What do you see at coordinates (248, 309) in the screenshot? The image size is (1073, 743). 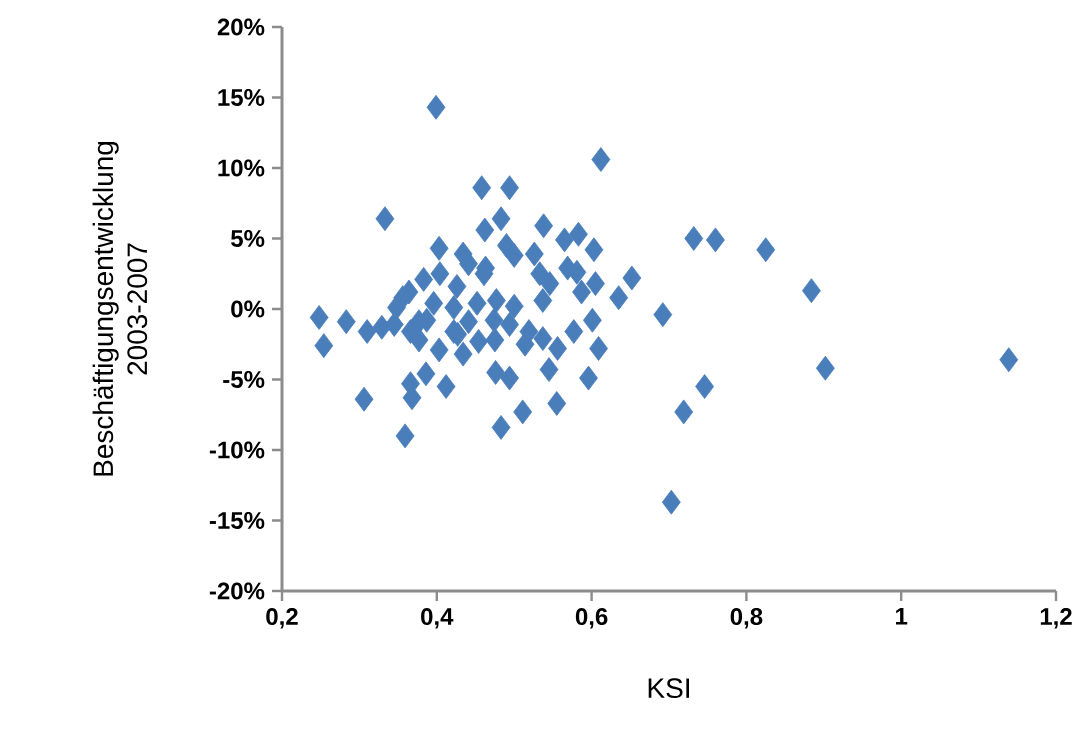 I see `y-tick-label: 0%` at bounding box center [248, 309].